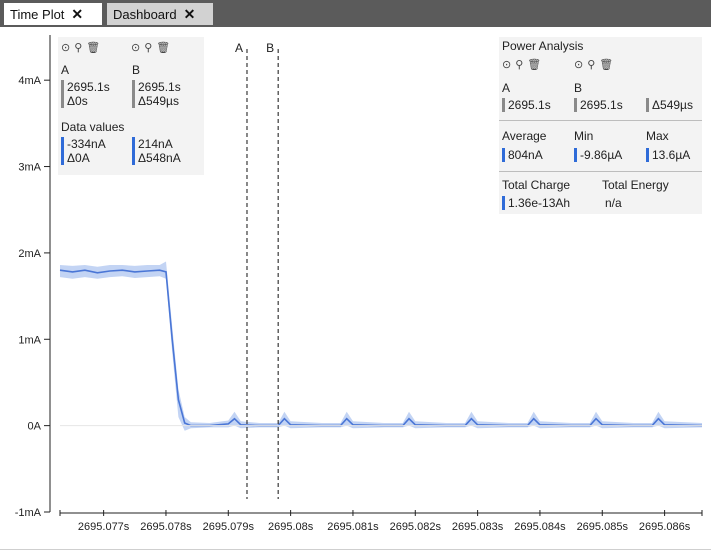  Describe the element at coordinates (35, 427) in the screenshot. I see `y-tick-label: 0A` at that location.